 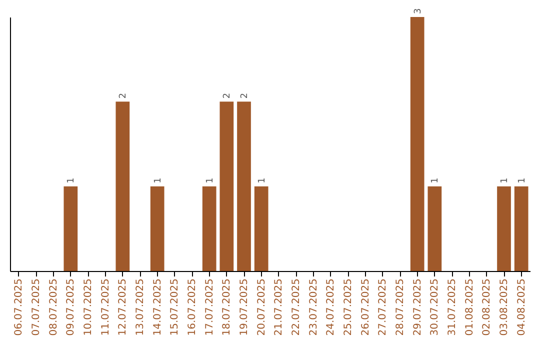 What do you see at coordinates (418, 307) in the screenshot?
I see `x-tick-label: 29.07.2025` at bounding box center [418, 307].